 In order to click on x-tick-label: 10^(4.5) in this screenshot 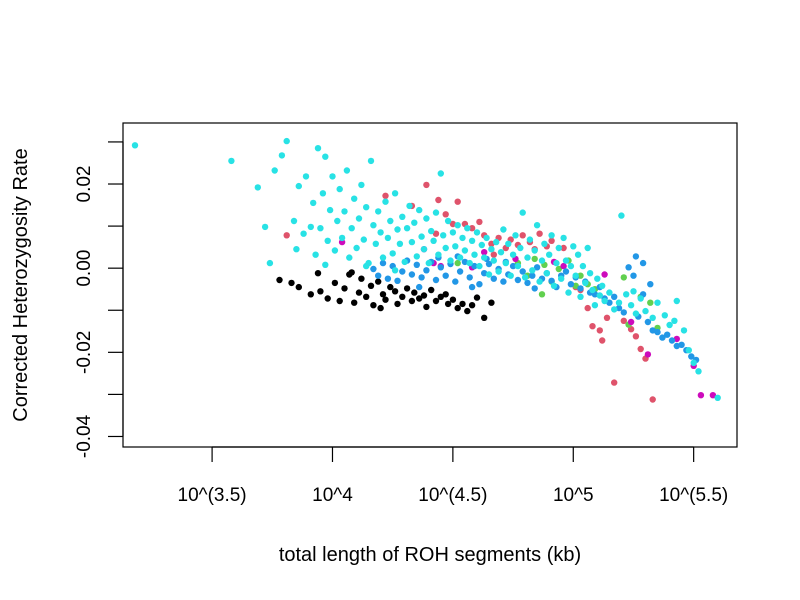, I will do `click(452, 495)`.